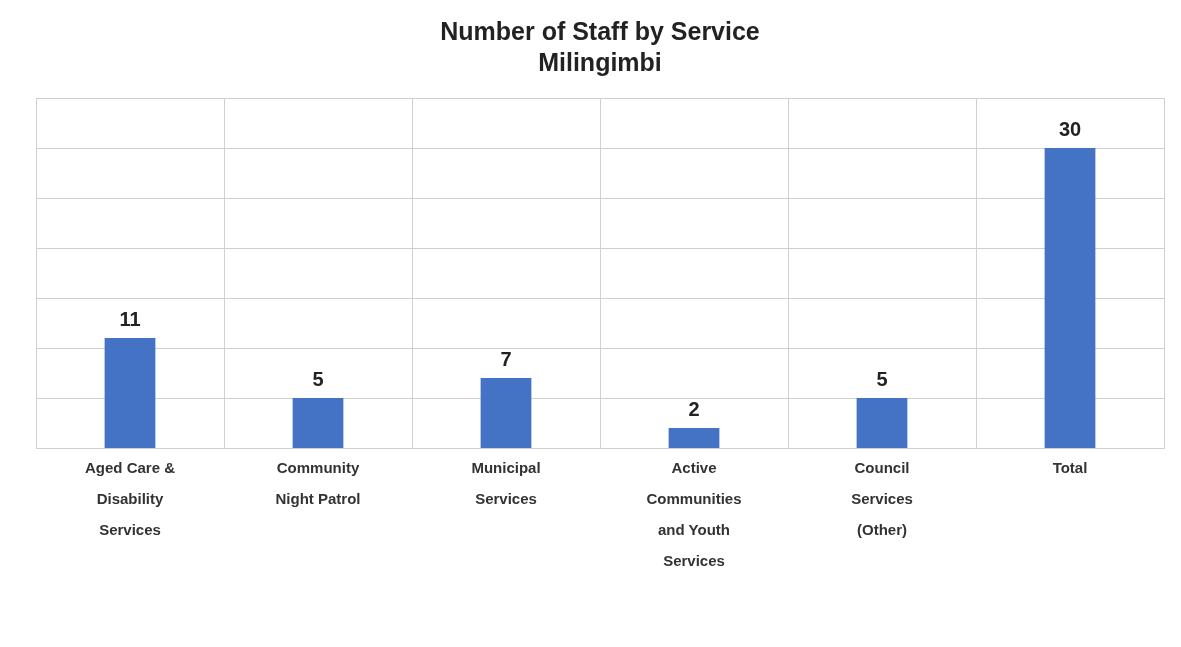 The width and height of the screenshot is (1181, 647). What do you see at coordinates (130, 498) in the screenshot?
I see `x-tick-label: Aged Care & Disability Services` at bounding box center [130, 498].